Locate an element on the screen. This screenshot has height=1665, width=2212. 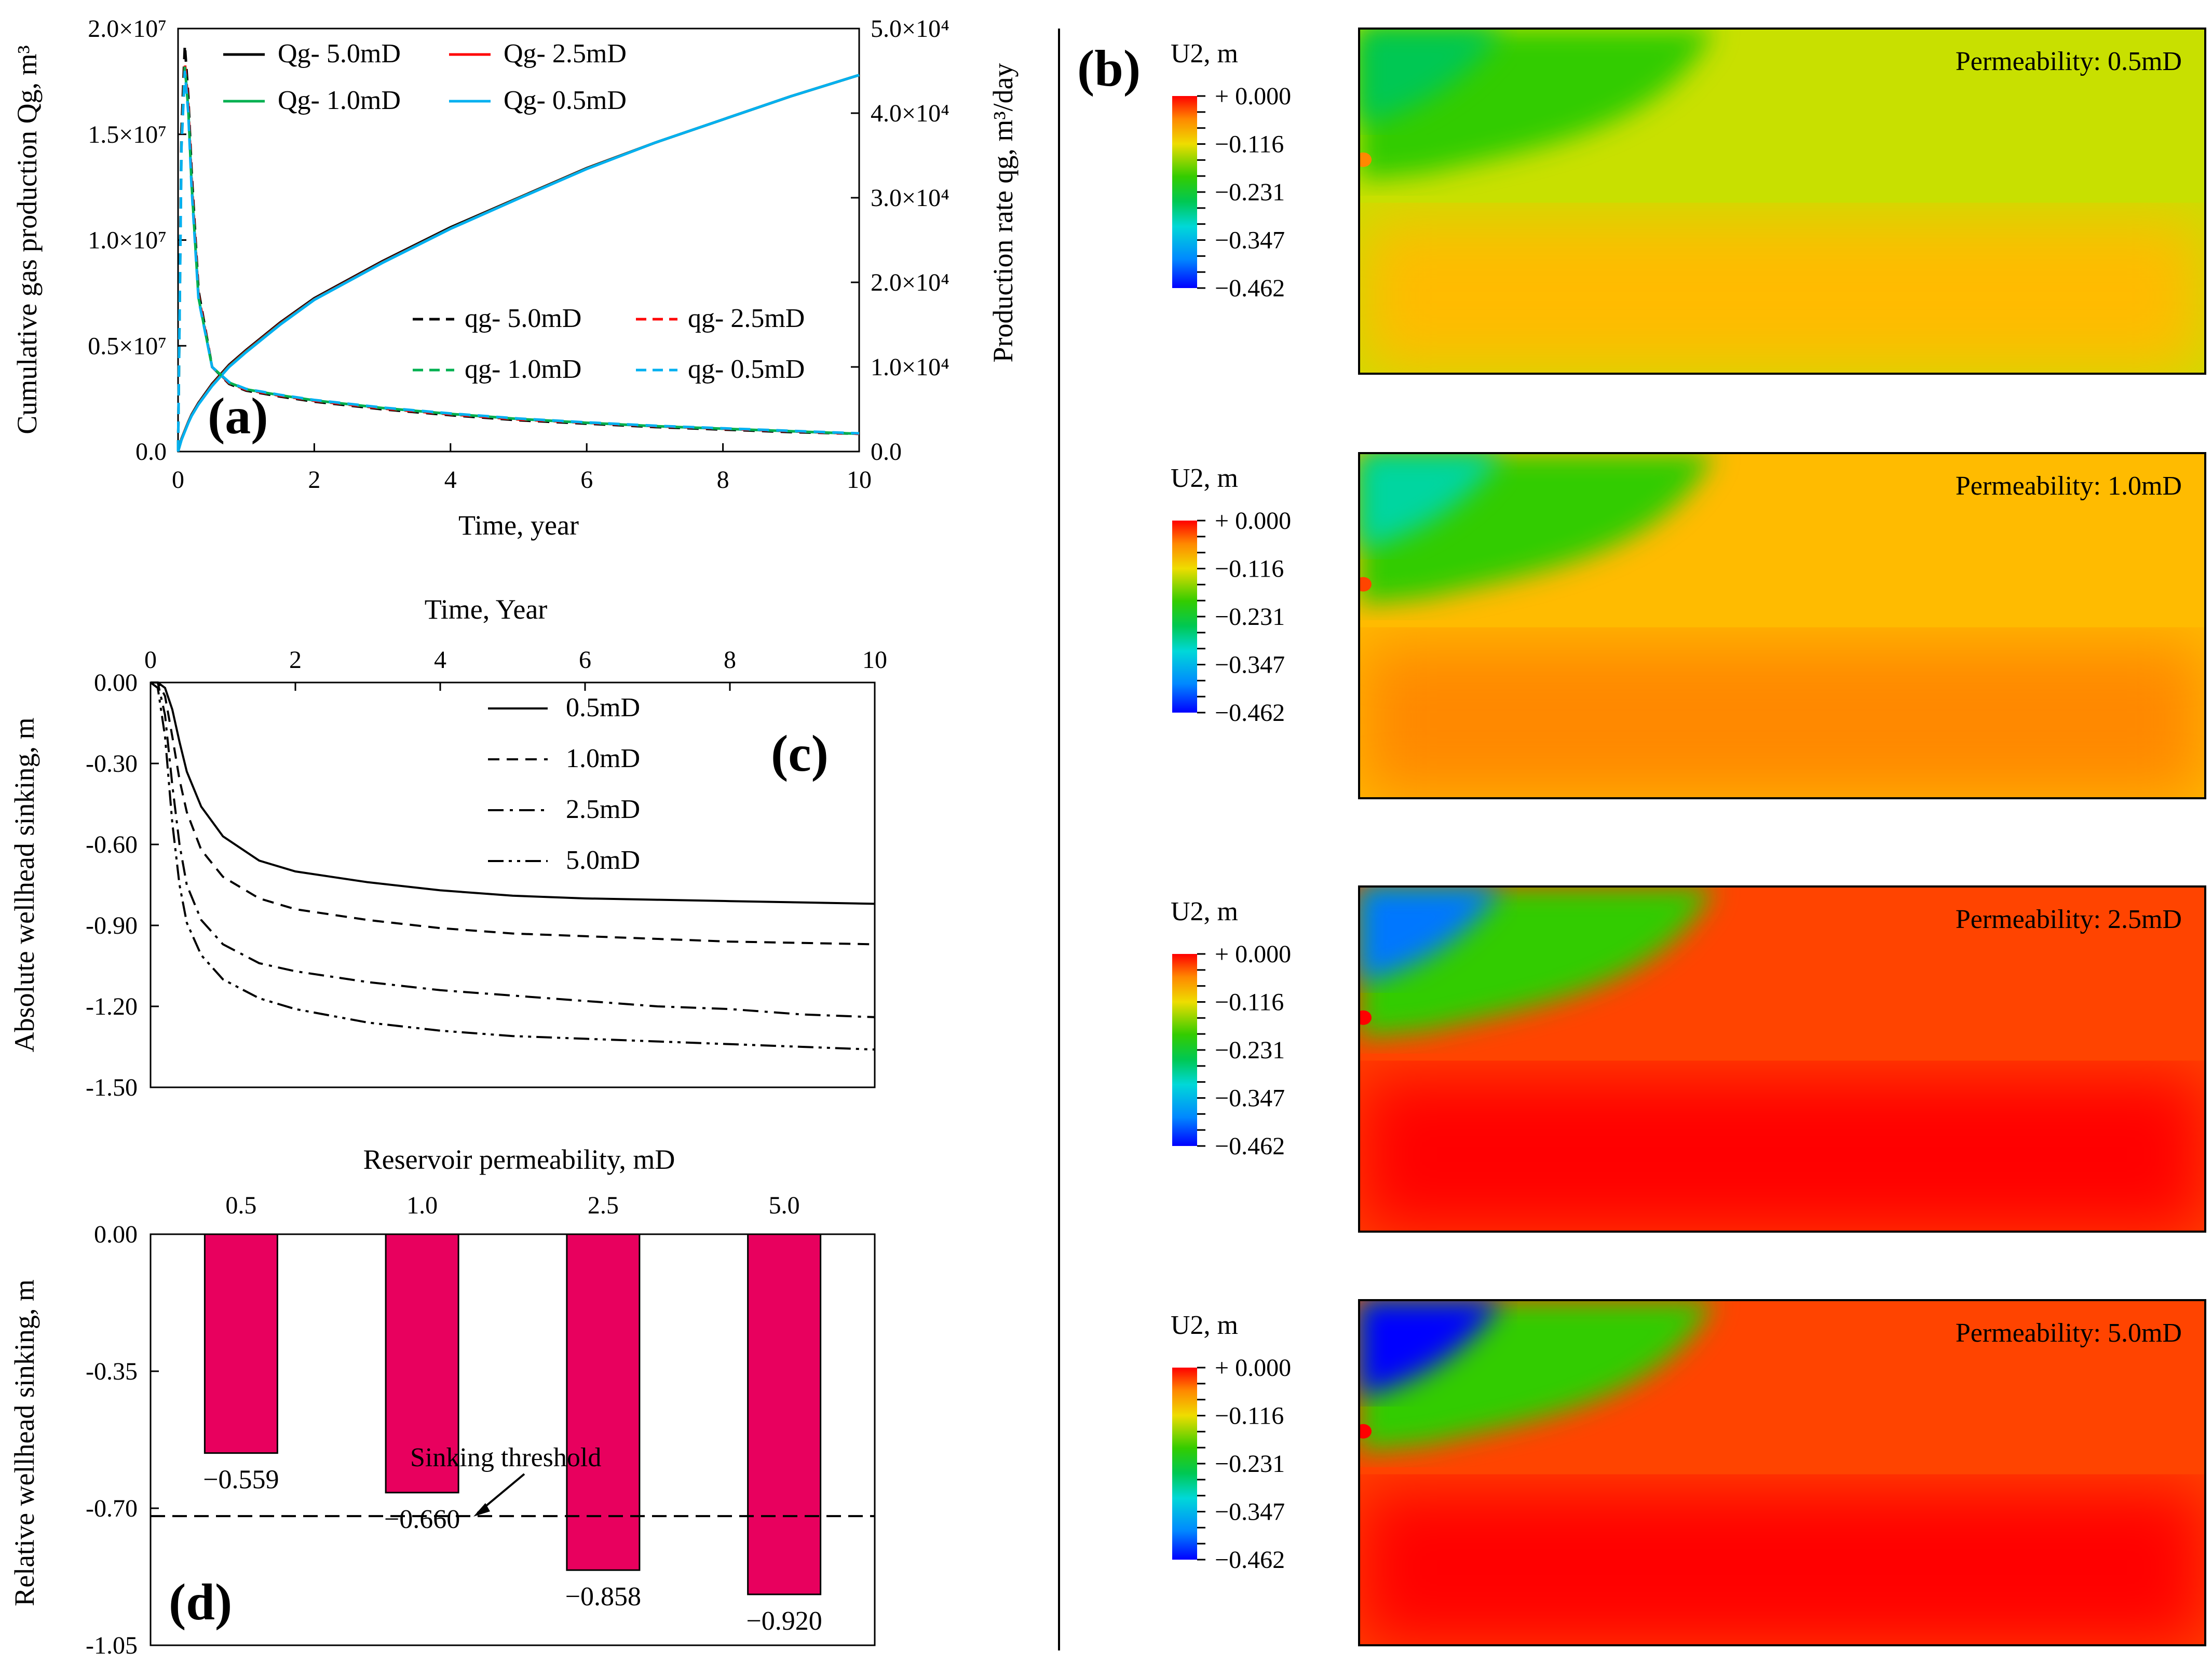
panel-c-axes: 0 2 4 6 8 10 0.00 -0.30 -0.60 -0.90 -1.20 -1.50 is located at coordinates (486, 873).